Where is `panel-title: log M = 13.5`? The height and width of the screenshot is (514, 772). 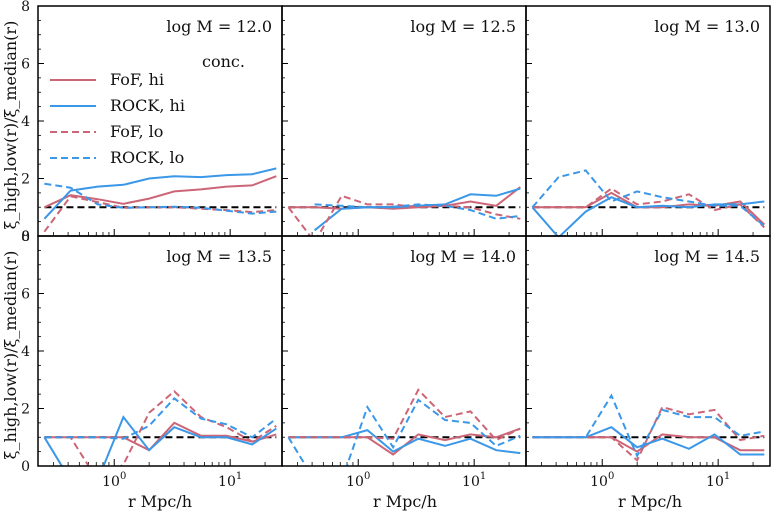
panel-title: log M = 13.5 is located at coordinates (219, 256).